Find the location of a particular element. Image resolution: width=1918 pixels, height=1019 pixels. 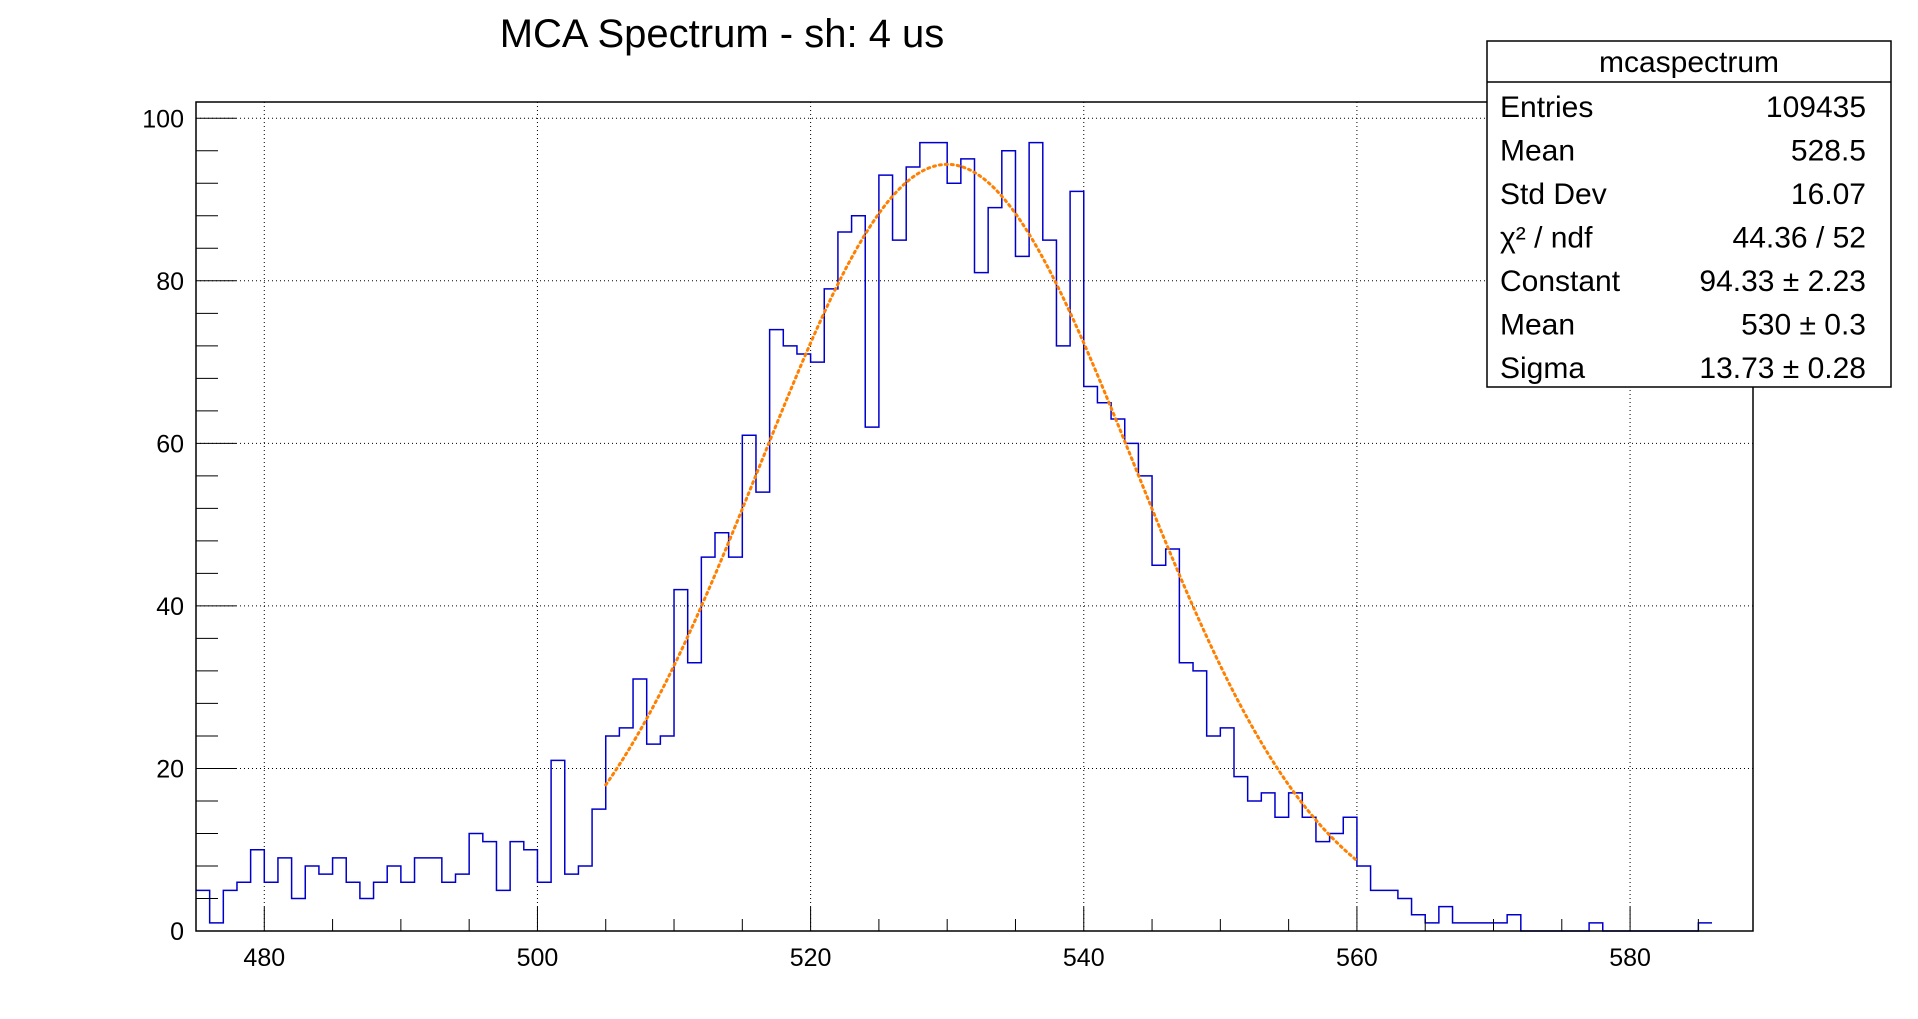

stats-row-value: 44.36 / 52 is located at coordinates (1799, 238).